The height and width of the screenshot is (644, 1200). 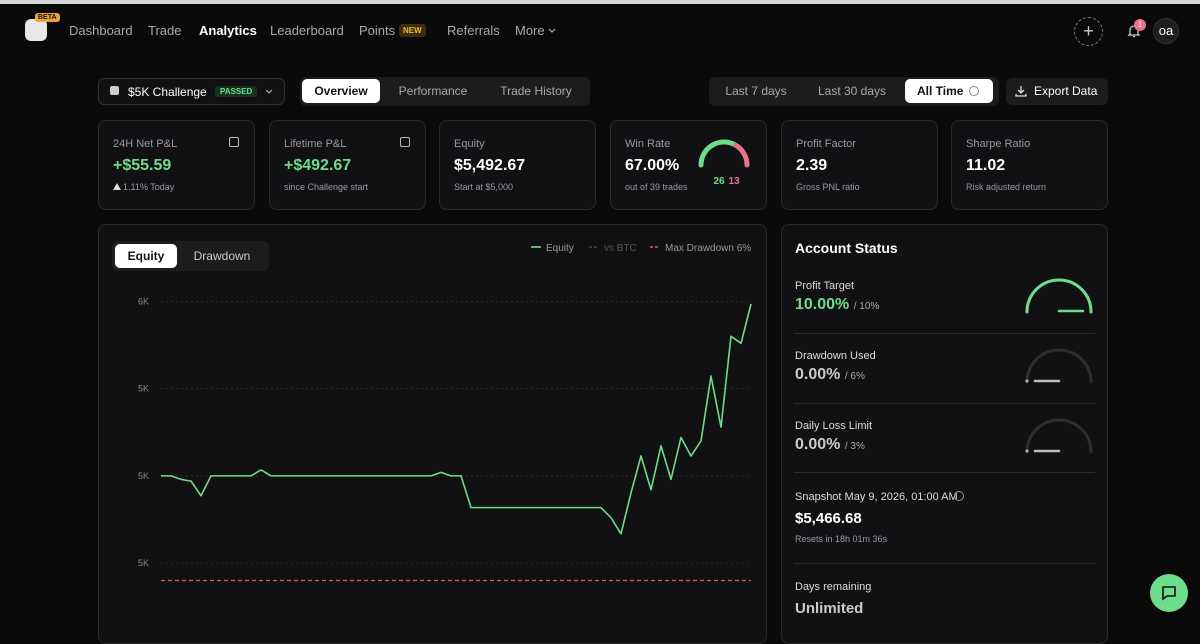 I want to click on beta-badge: BETA, so click(x=47, y=17).